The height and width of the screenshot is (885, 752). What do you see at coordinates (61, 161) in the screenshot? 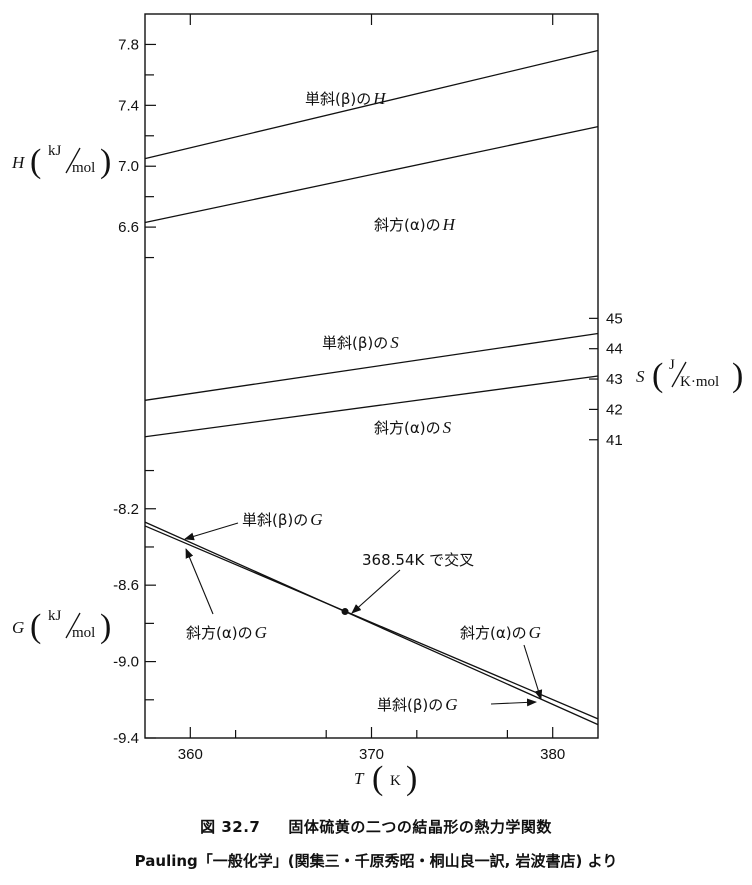
I see `h-axis-label: H ( kJ mol )` at bounding box center [61, 161].